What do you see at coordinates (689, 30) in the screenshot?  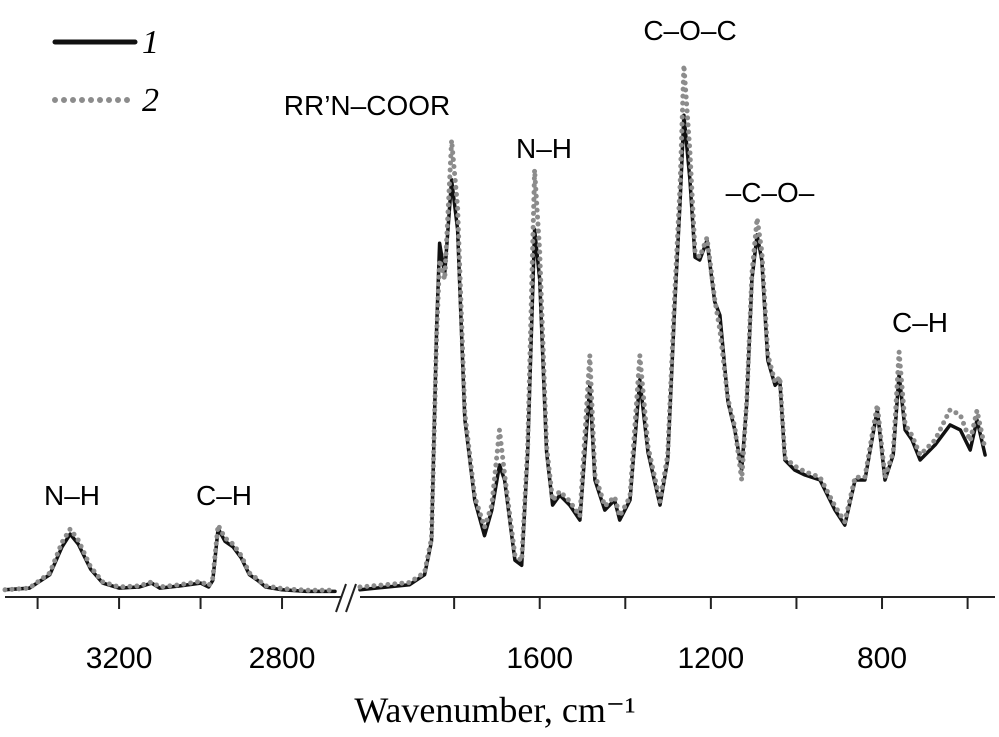 I see `peak-label: C–O–C` at bounding box center [689, 30].